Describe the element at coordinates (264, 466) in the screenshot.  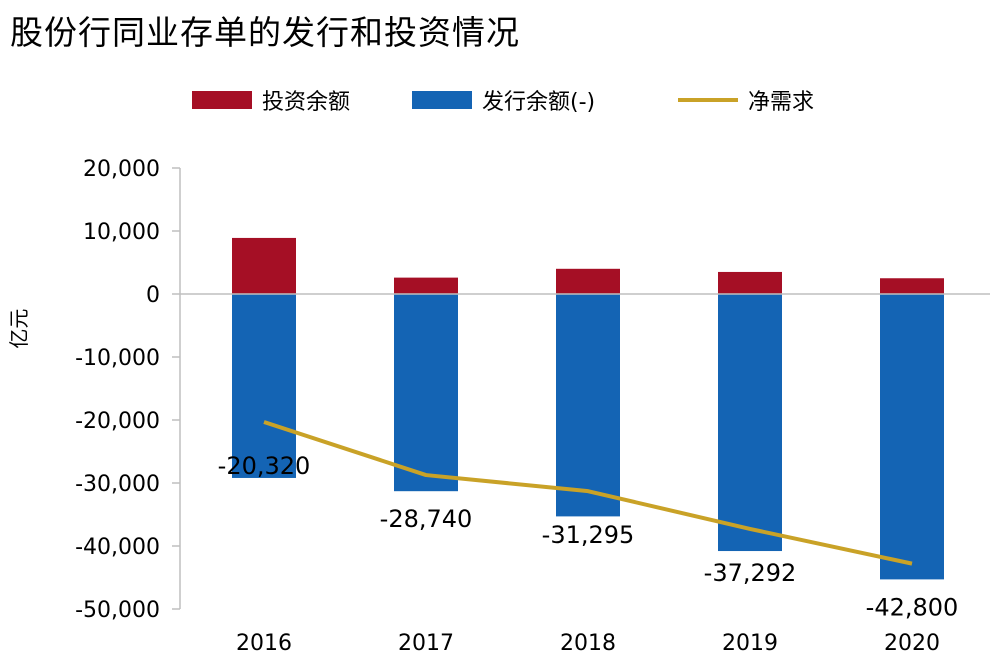
I see `net-demand-data-label: -20,320` at that location.